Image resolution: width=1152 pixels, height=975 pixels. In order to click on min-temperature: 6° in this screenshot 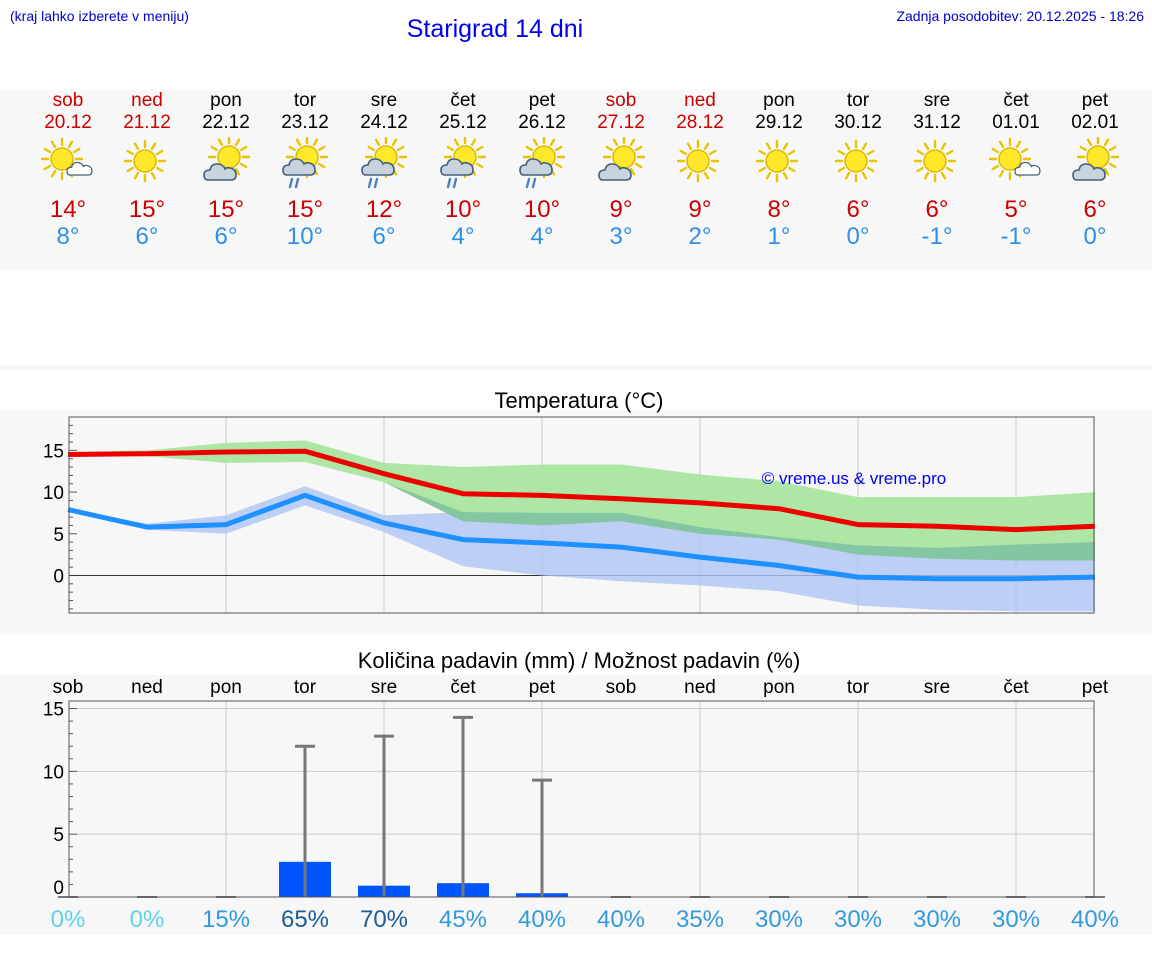, I will do `click(384, 236)`.